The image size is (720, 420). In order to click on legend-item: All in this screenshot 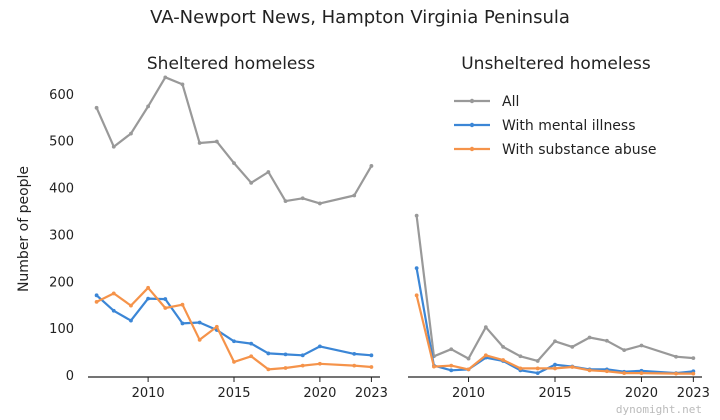, I will do `click(486, 102)`.